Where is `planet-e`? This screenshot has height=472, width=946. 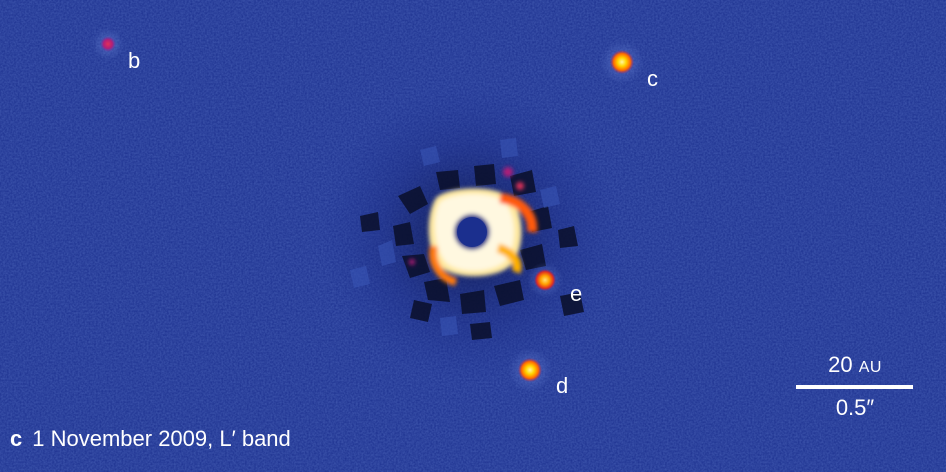
planet-e is located at coordinates (545, 280).